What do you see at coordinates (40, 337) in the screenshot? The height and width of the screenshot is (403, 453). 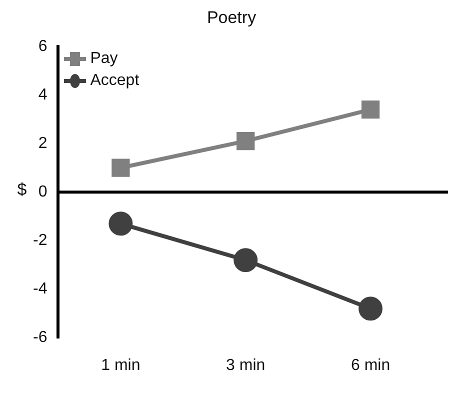 I see `y-tick-label: -6` at bounding box center [40, 337].